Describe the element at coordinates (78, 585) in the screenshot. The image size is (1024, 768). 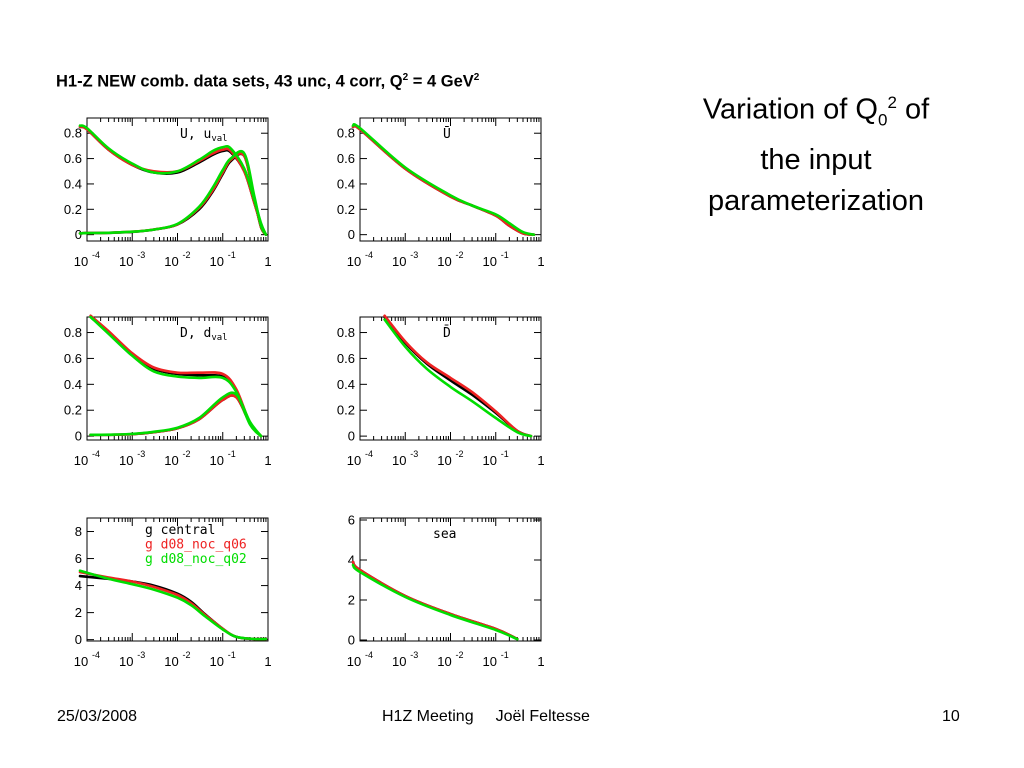
I see `y-tick-label: 4` at that location.